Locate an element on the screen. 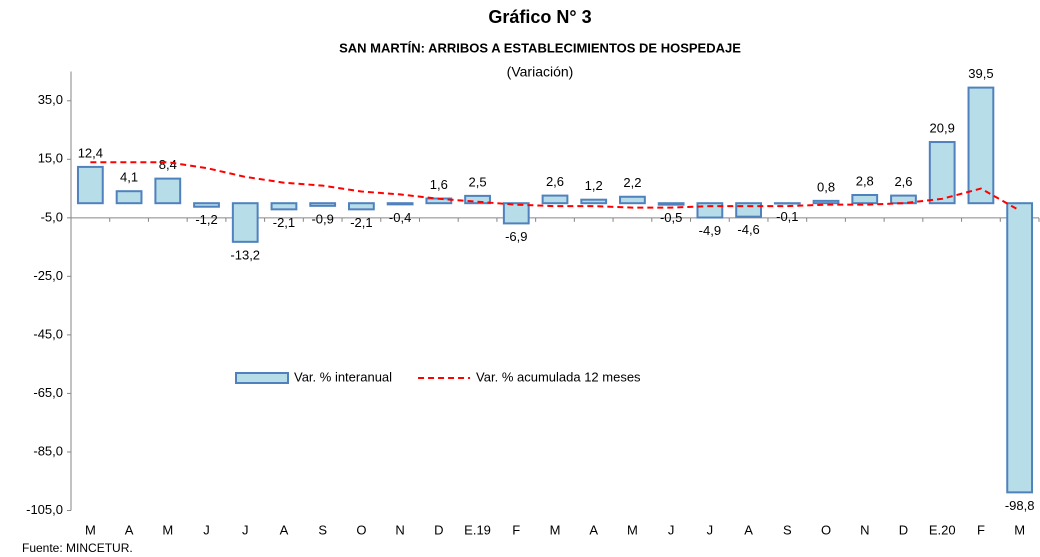 This screenshot has width=1040, height=557. x-tick-label: E.20 is located at coordinates (942, 529).